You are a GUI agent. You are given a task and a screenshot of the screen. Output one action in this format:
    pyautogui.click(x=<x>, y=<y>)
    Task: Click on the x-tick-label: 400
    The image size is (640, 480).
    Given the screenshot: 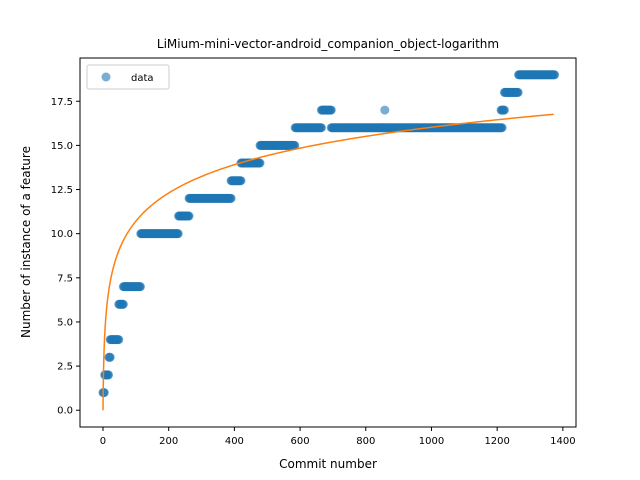 What is the action you would take?
    pyautogui.click(x=234, y=441)
    